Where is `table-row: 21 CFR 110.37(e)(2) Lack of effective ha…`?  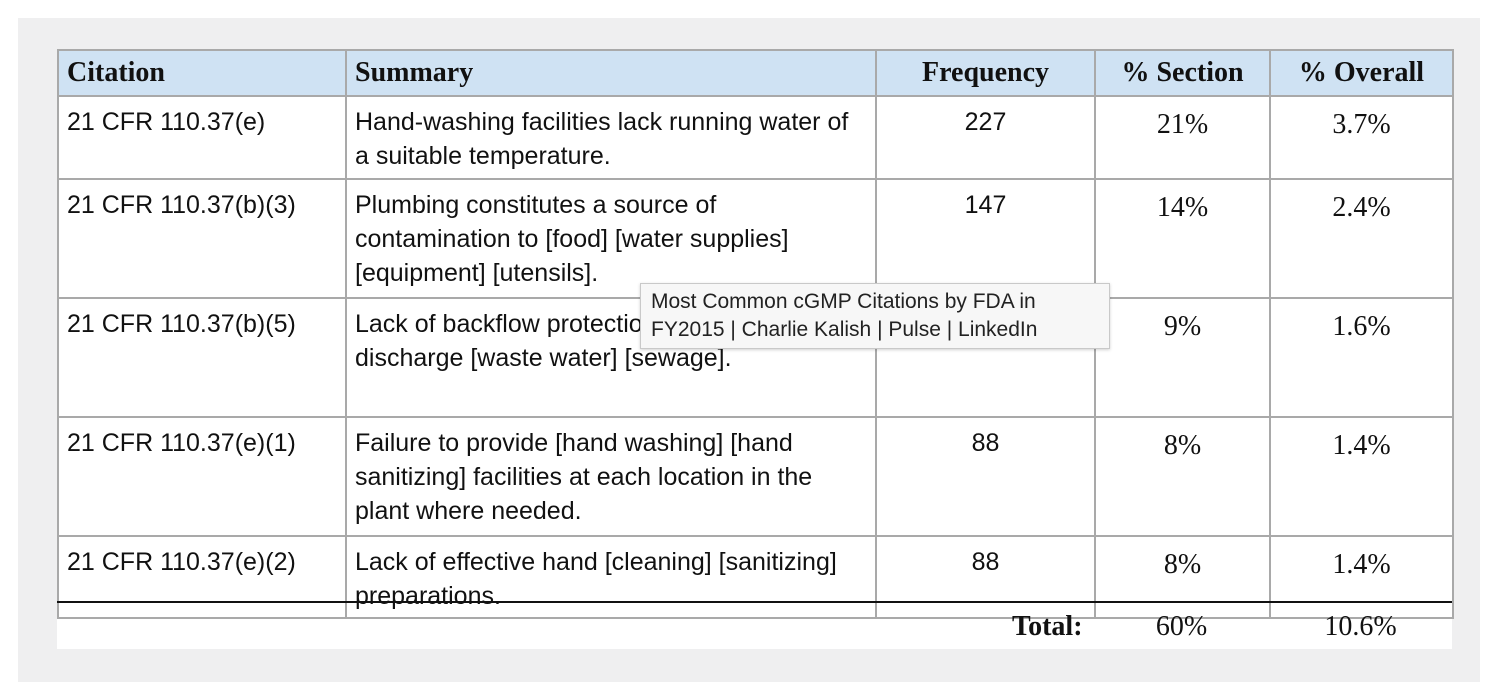
table-row: 21 CFR 110.37(e)(2) Lack of effective ha… is located at coordinates (755, 577).